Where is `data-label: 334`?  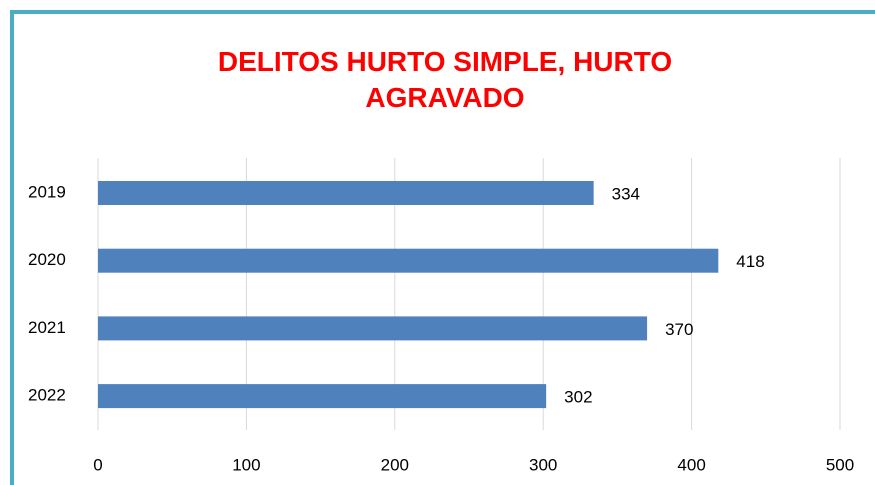 data-label: 334 is located at coordinates (626, 193).